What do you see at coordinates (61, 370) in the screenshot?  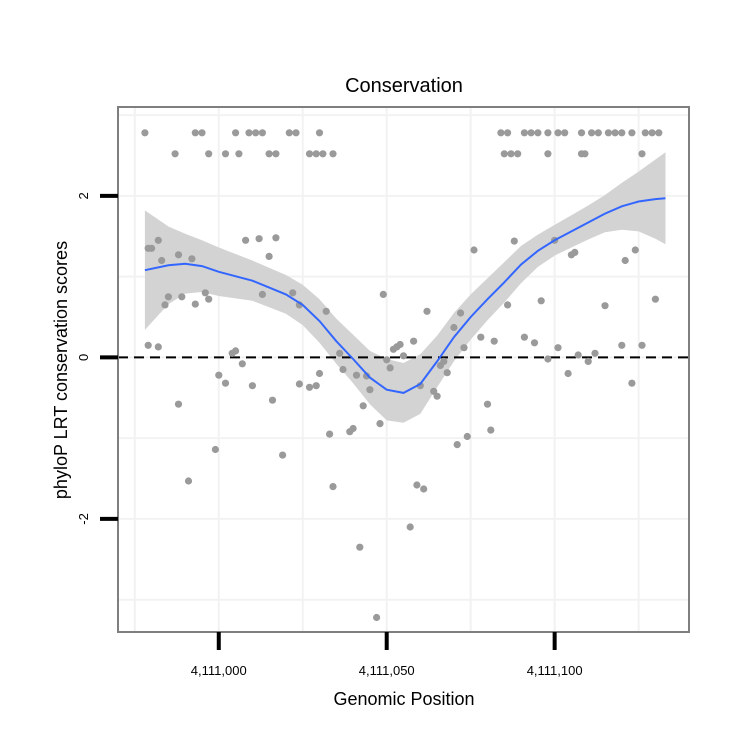 I see `y-axis-label: phyloP LRT conservation scores` at bounding box center [61, 370].